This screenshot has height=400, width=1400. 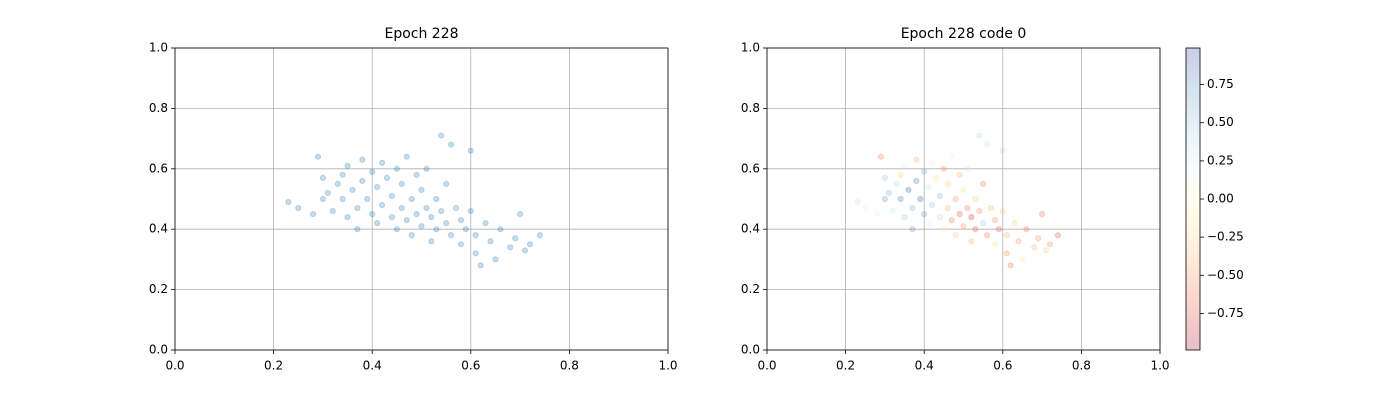 What do you see at coordinates (158, 350) in the screenshot?
I see `y-tick-label: 0.0` at bounding box center [158, 350].